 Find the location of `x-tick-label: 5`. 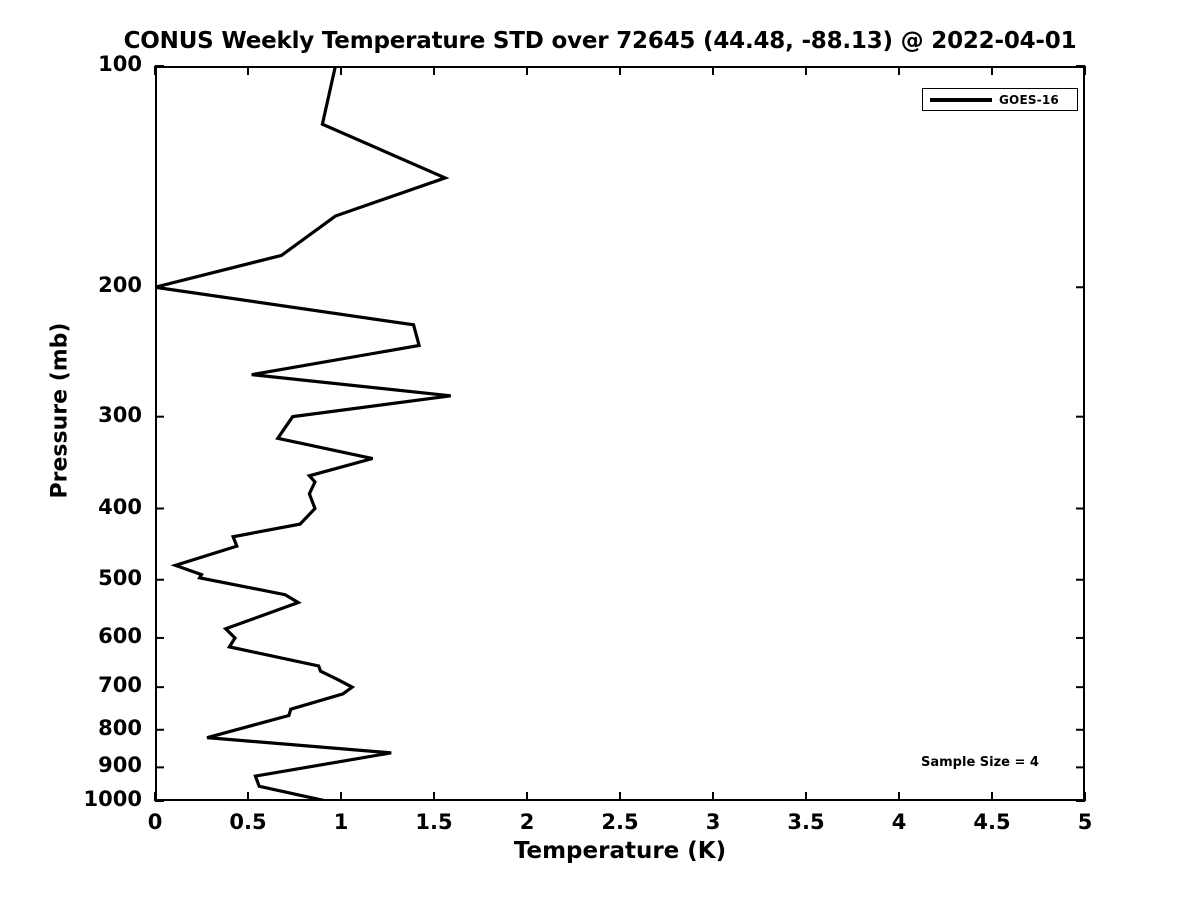

x-tick-label: 5 is located at coordinates (1085, 822).